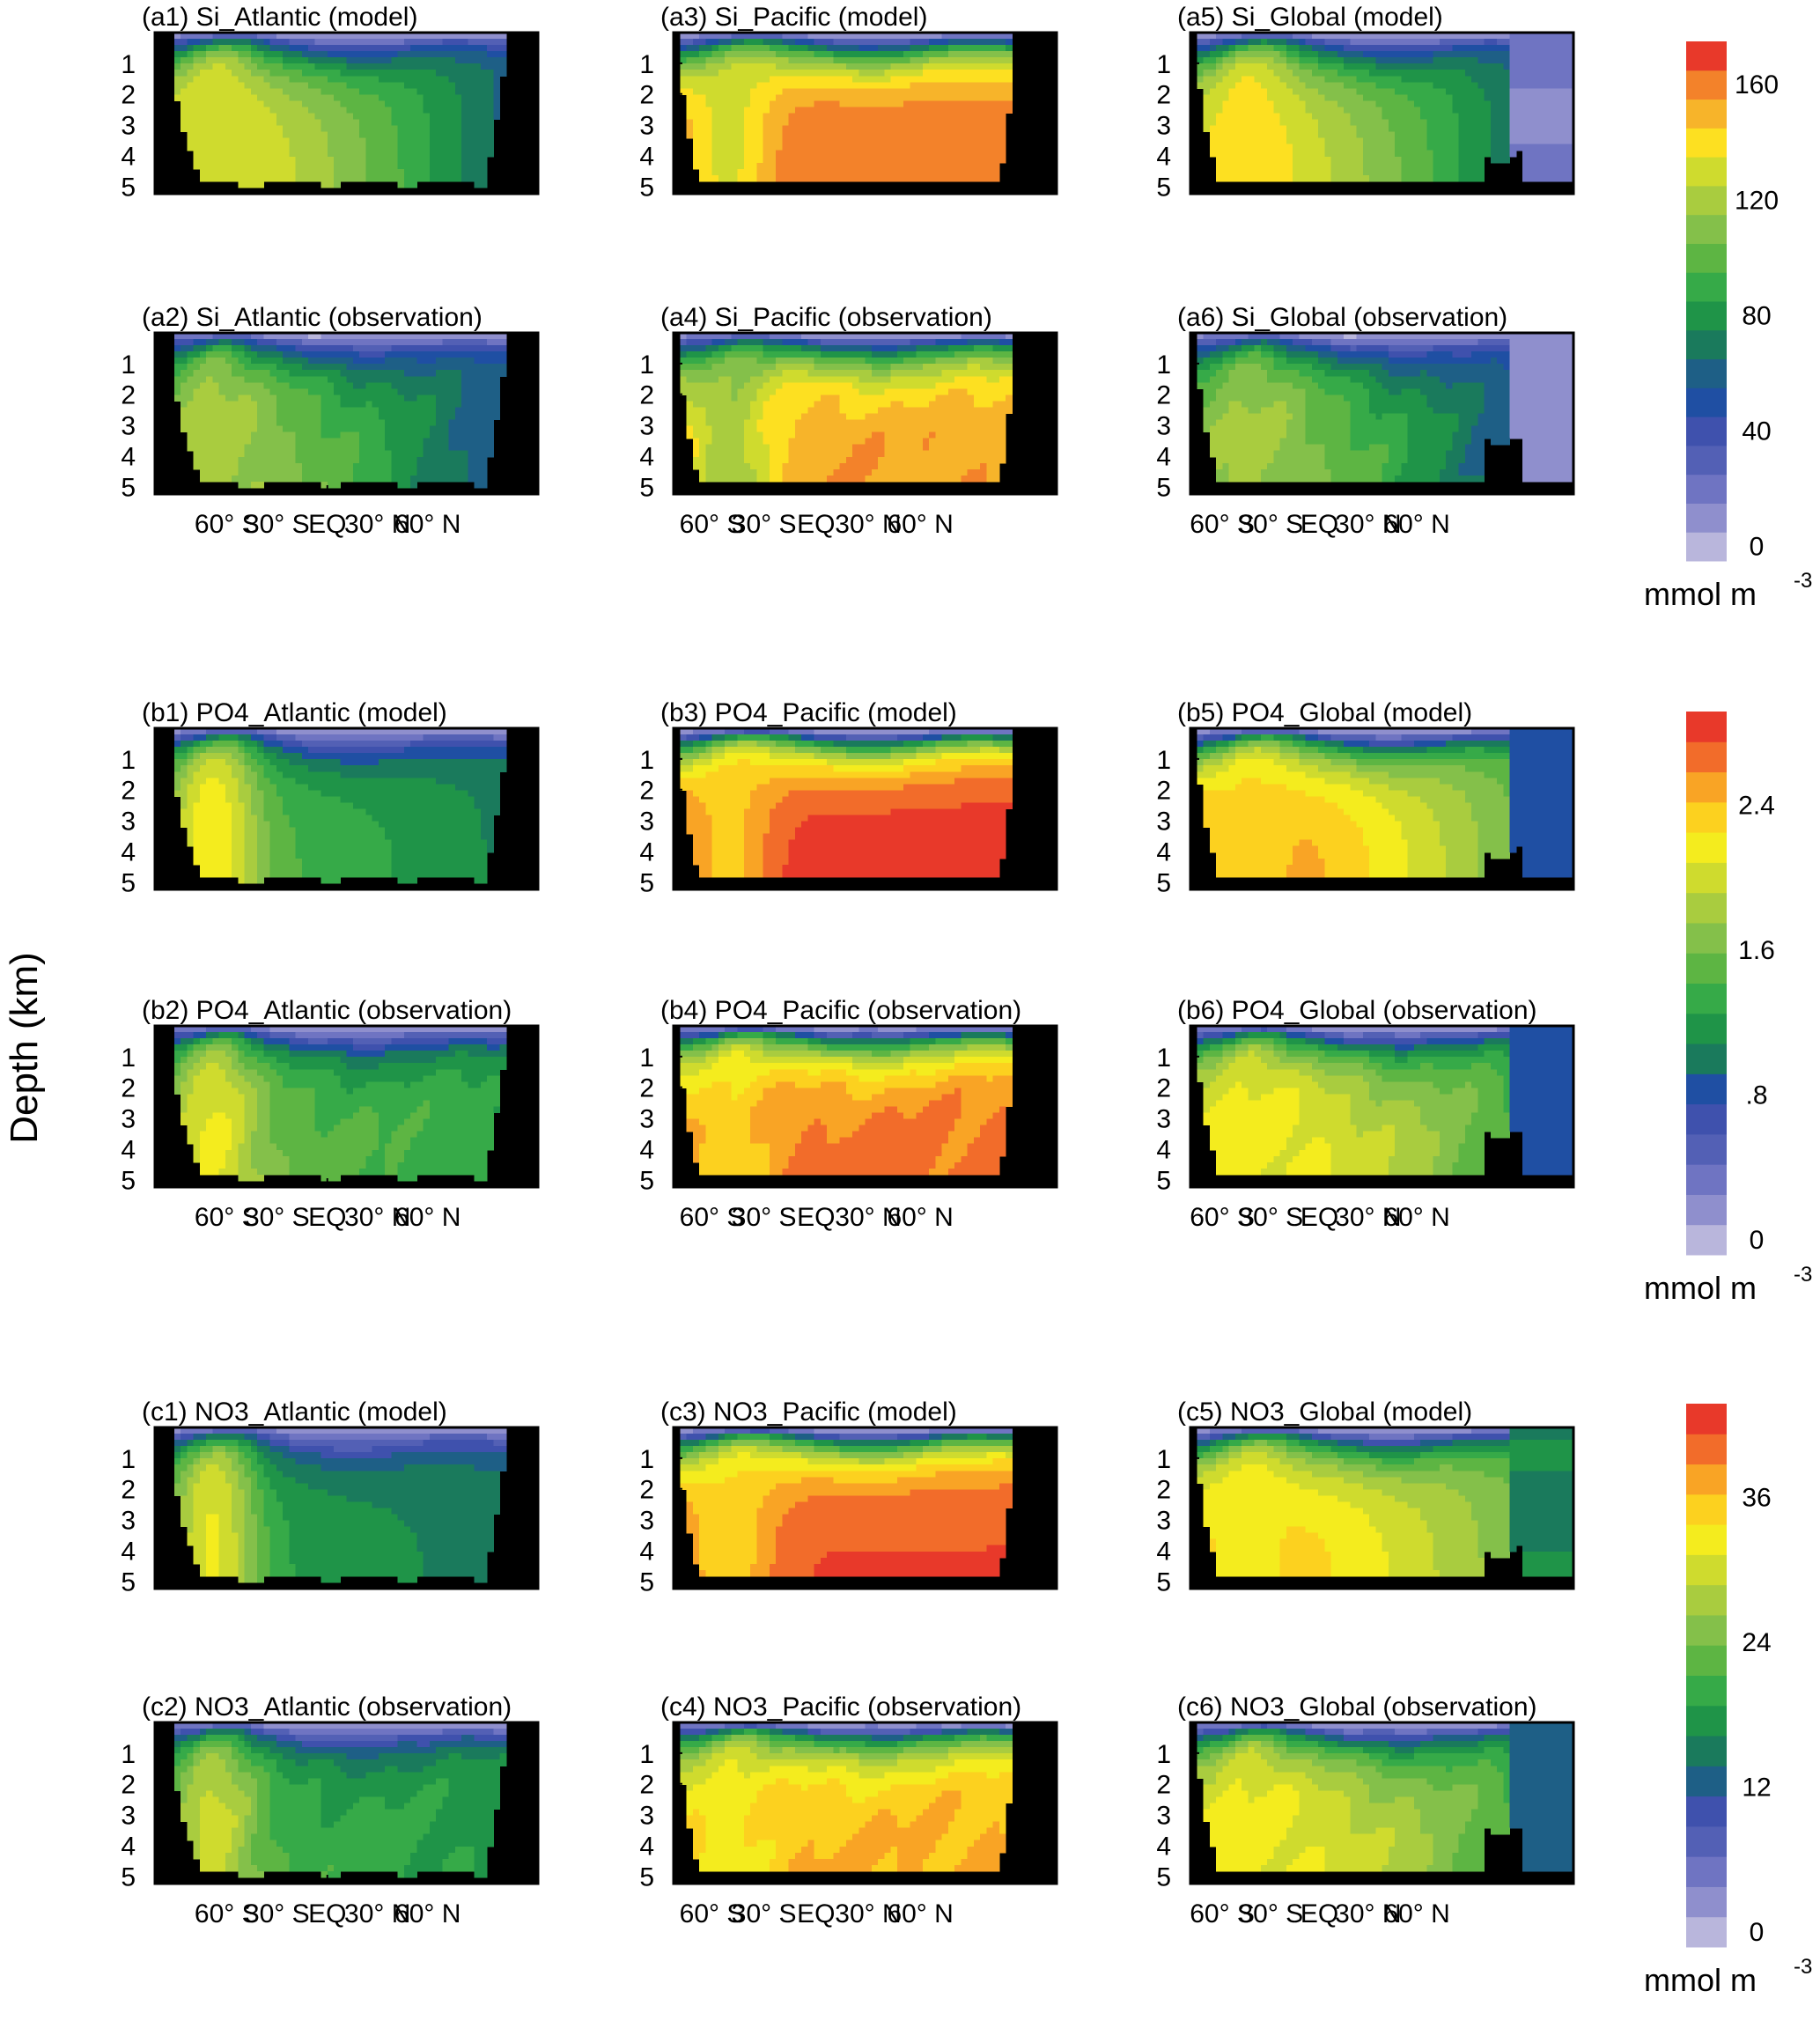 This screenshot has width=1820, height=2028. I want to click on depth-tick-label: 1, so click(128, 64).